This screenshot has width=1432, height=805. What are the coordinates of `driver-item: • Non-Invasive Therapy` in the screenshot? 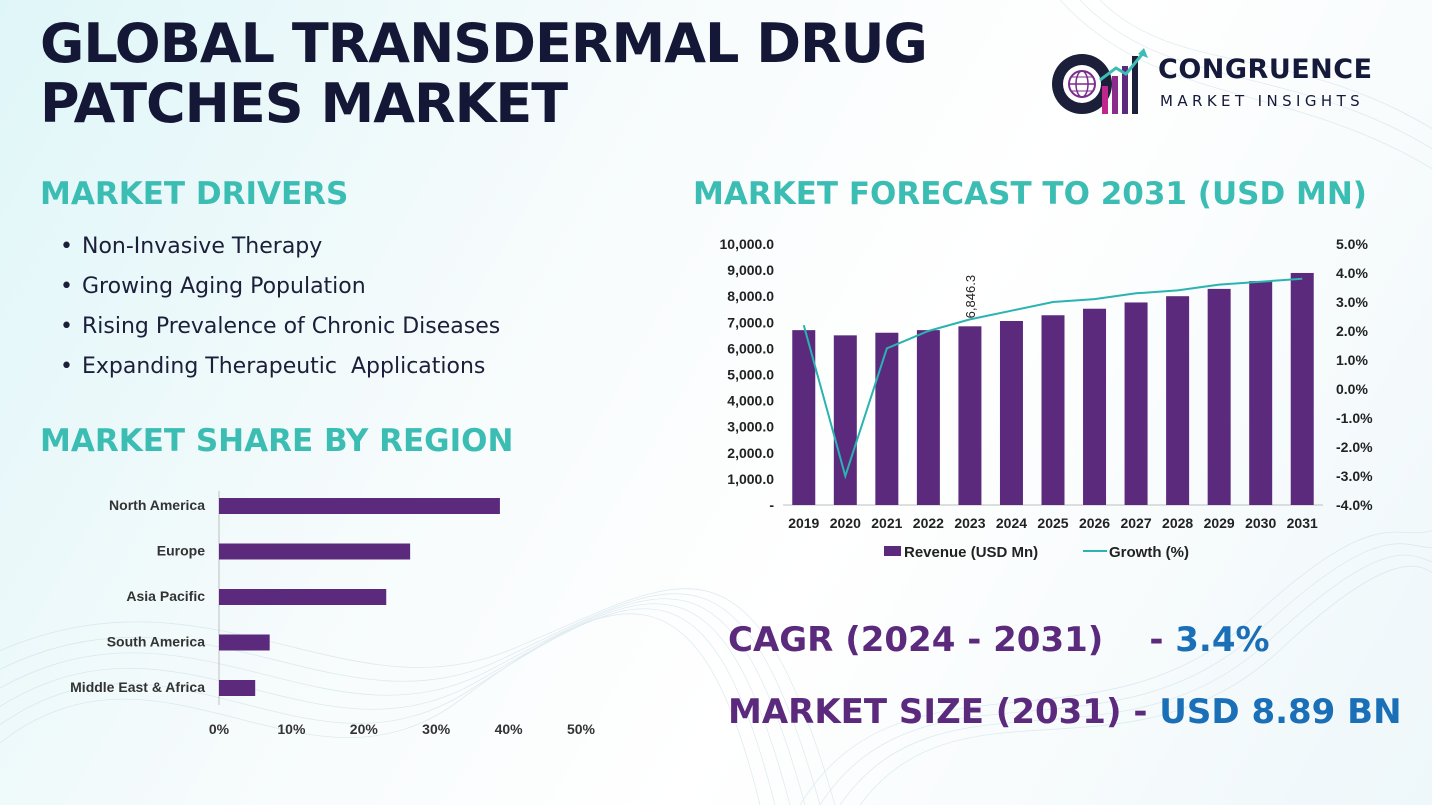 It's located at (191, 246).